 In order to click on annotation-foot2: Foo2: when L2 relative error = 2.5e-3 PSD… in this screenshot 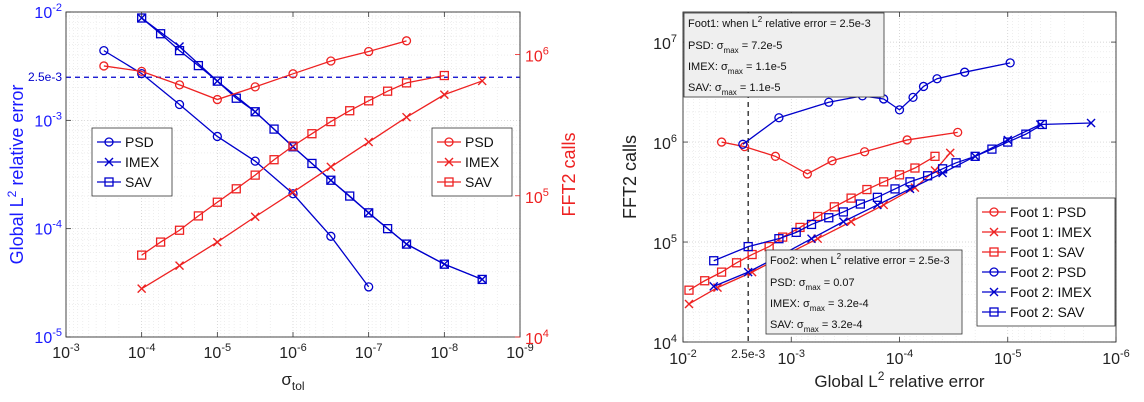, I will do `click(864, 292)`.